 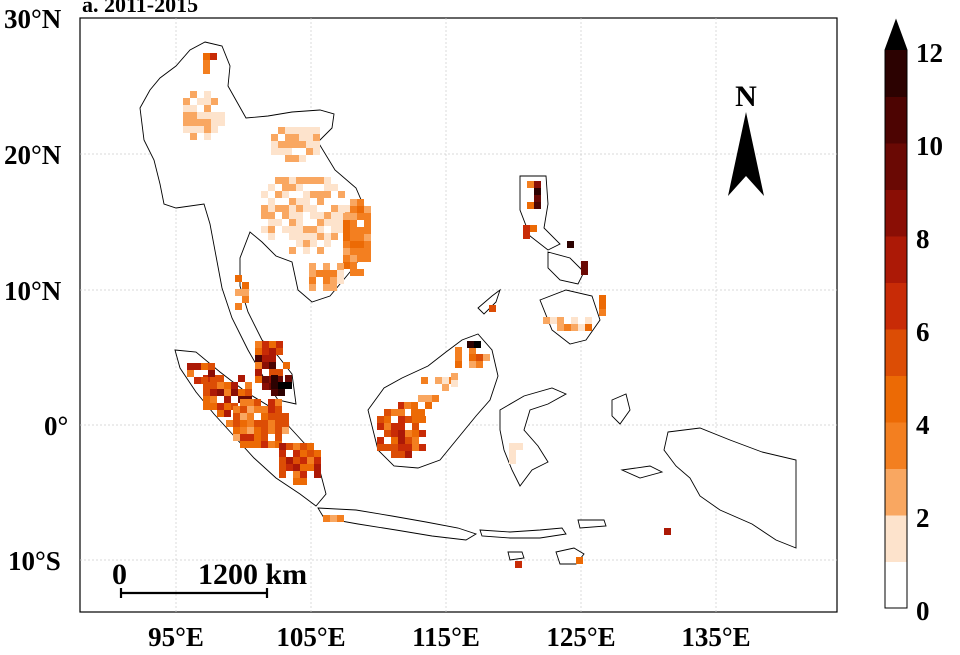 What do you see at coordinates (929, 332) in the screenshot?
I see `colorbar-tick-labels: 0 2 4 6 8 10 12` at bounding box center [929, 332].